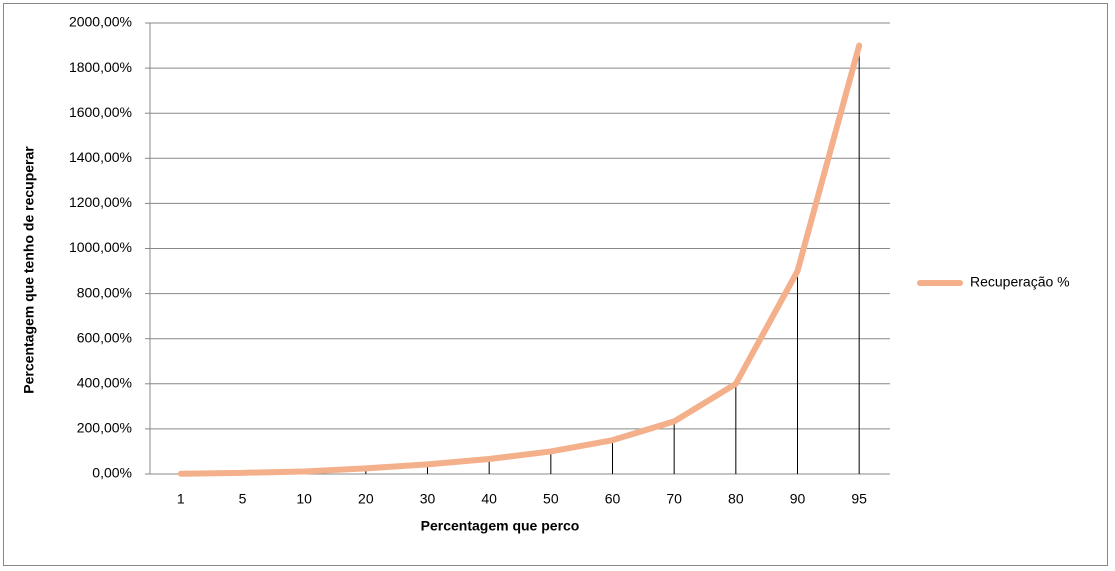 The width and height of the screenshot is (1115, 571). What do you see at coordinates (104, 383) in the screenshot?
I see `y-tick-label: 400,00%` at bounding box center [104, 383].